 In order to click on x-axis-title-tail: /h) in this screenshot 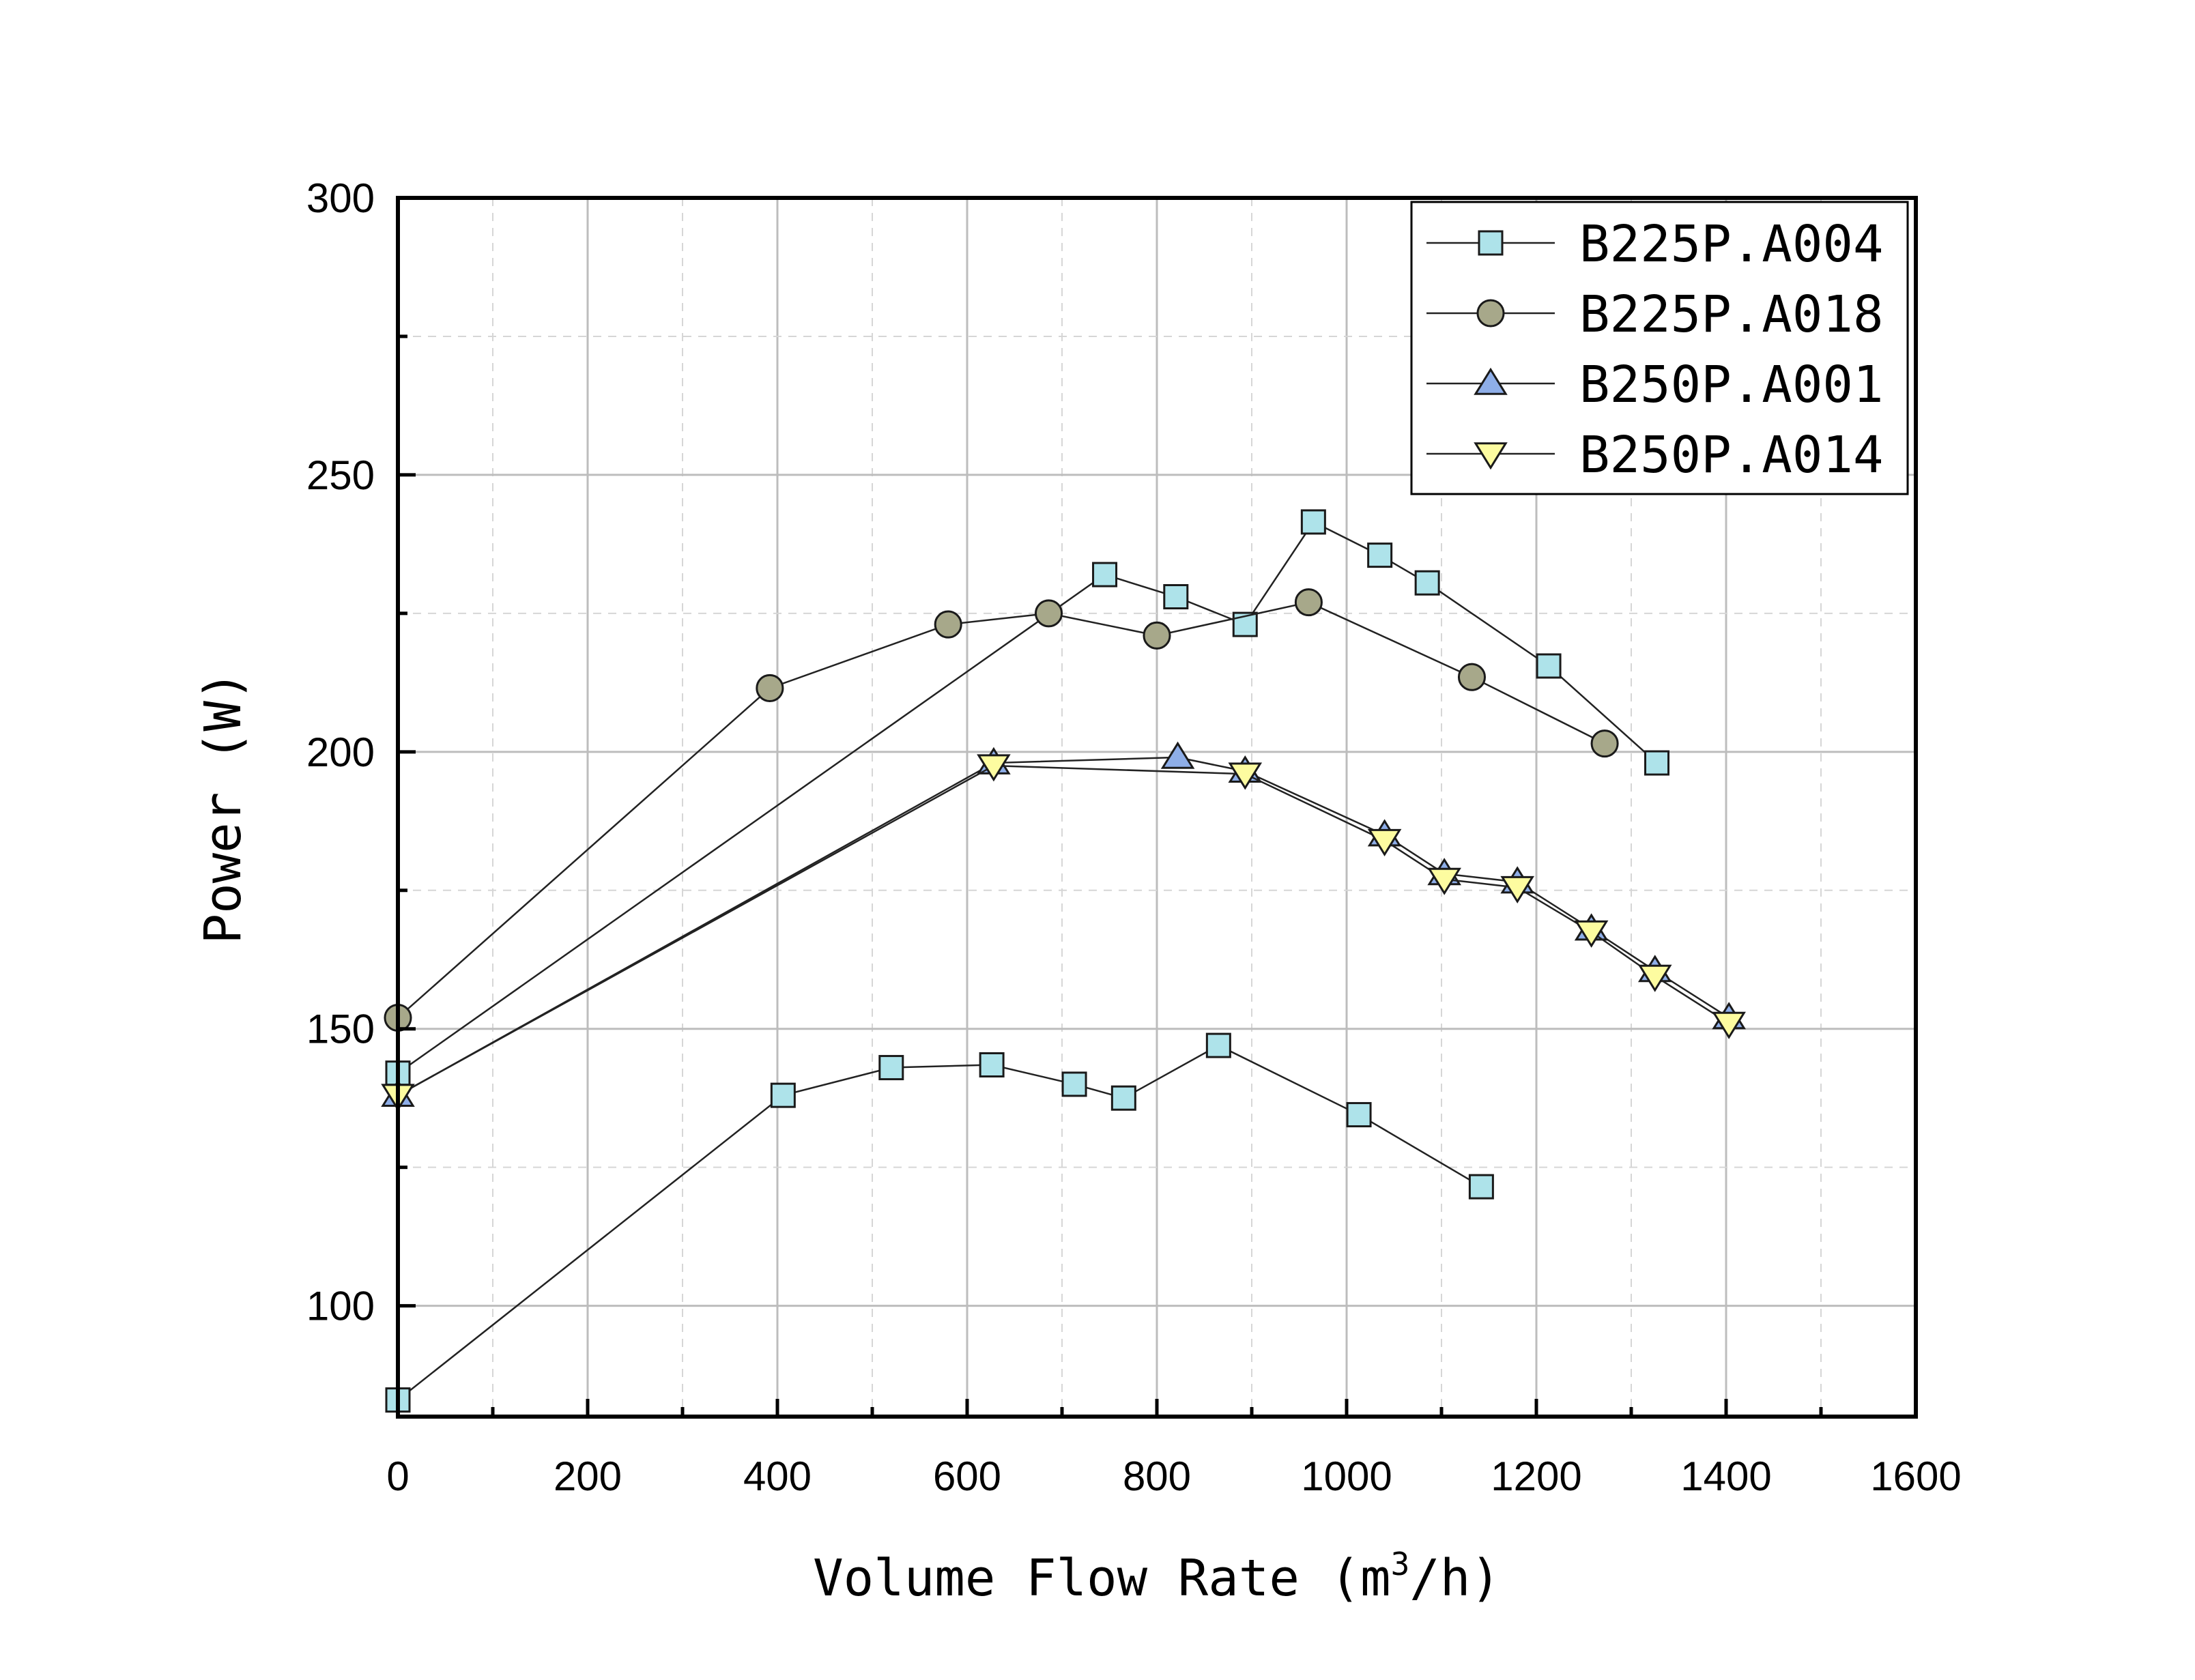, I will do `click(1455, 1578)`.